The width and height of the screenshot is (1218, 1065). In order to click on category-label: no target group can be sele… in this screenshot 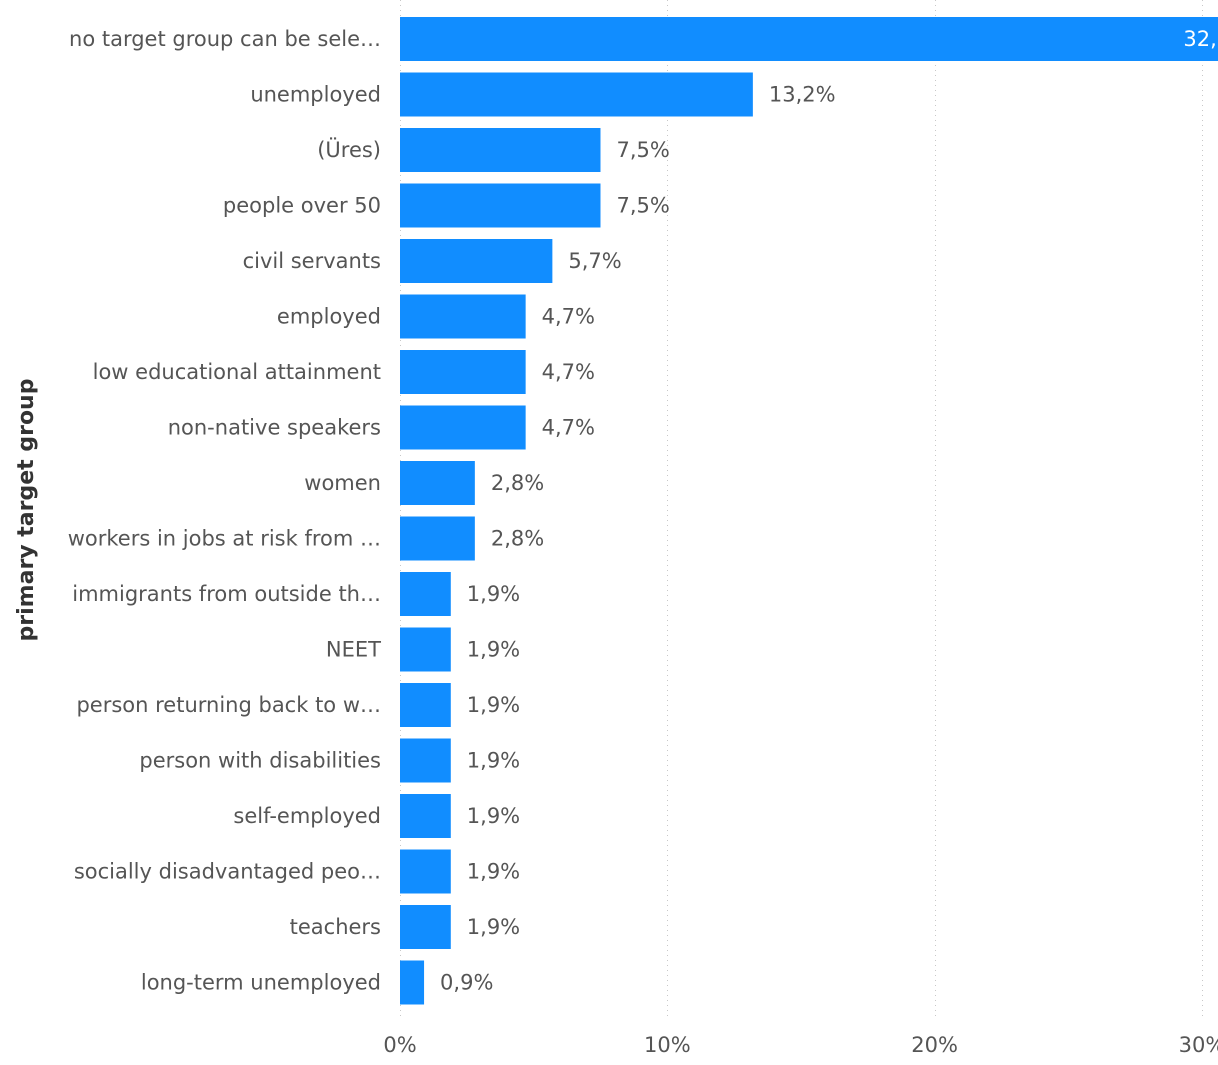, I will do `click(225, 39)`.